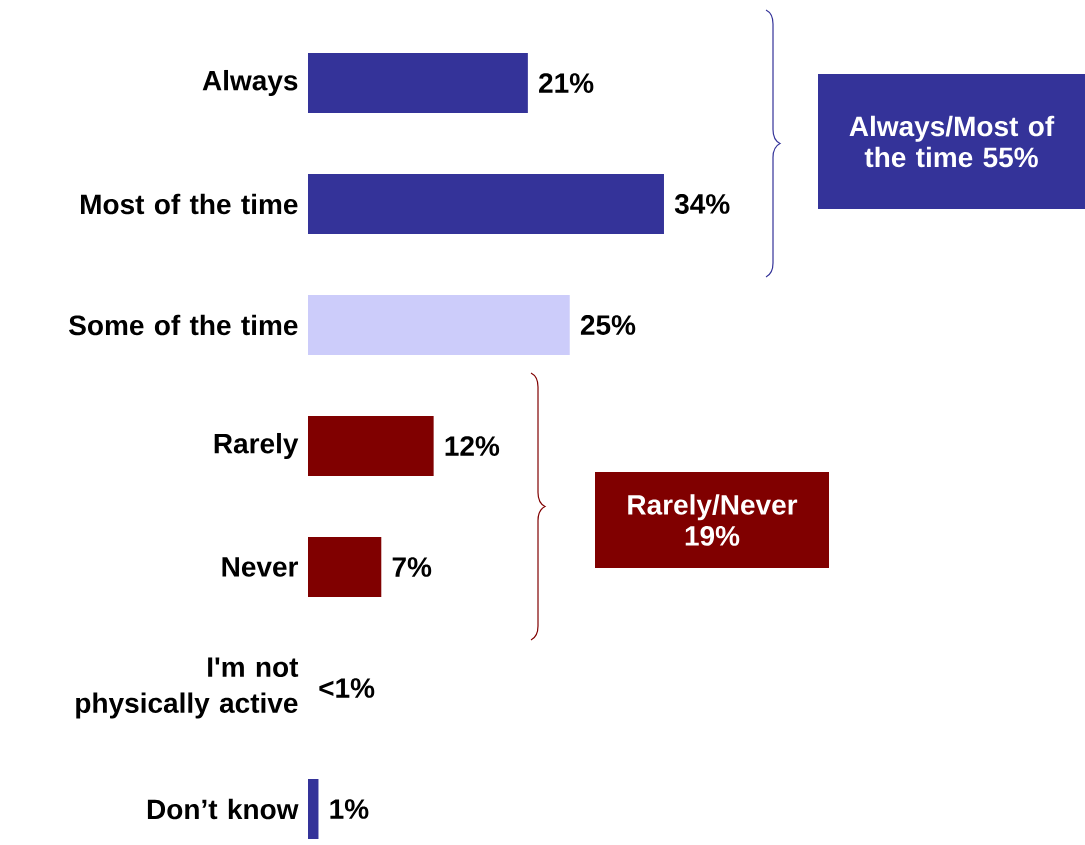 The height and width of the screenshot is (845, 1085). What do you see at coordinates (349, 809) in the screenshot?
I see `data-label: 1%` at bounding box center [349, 809].